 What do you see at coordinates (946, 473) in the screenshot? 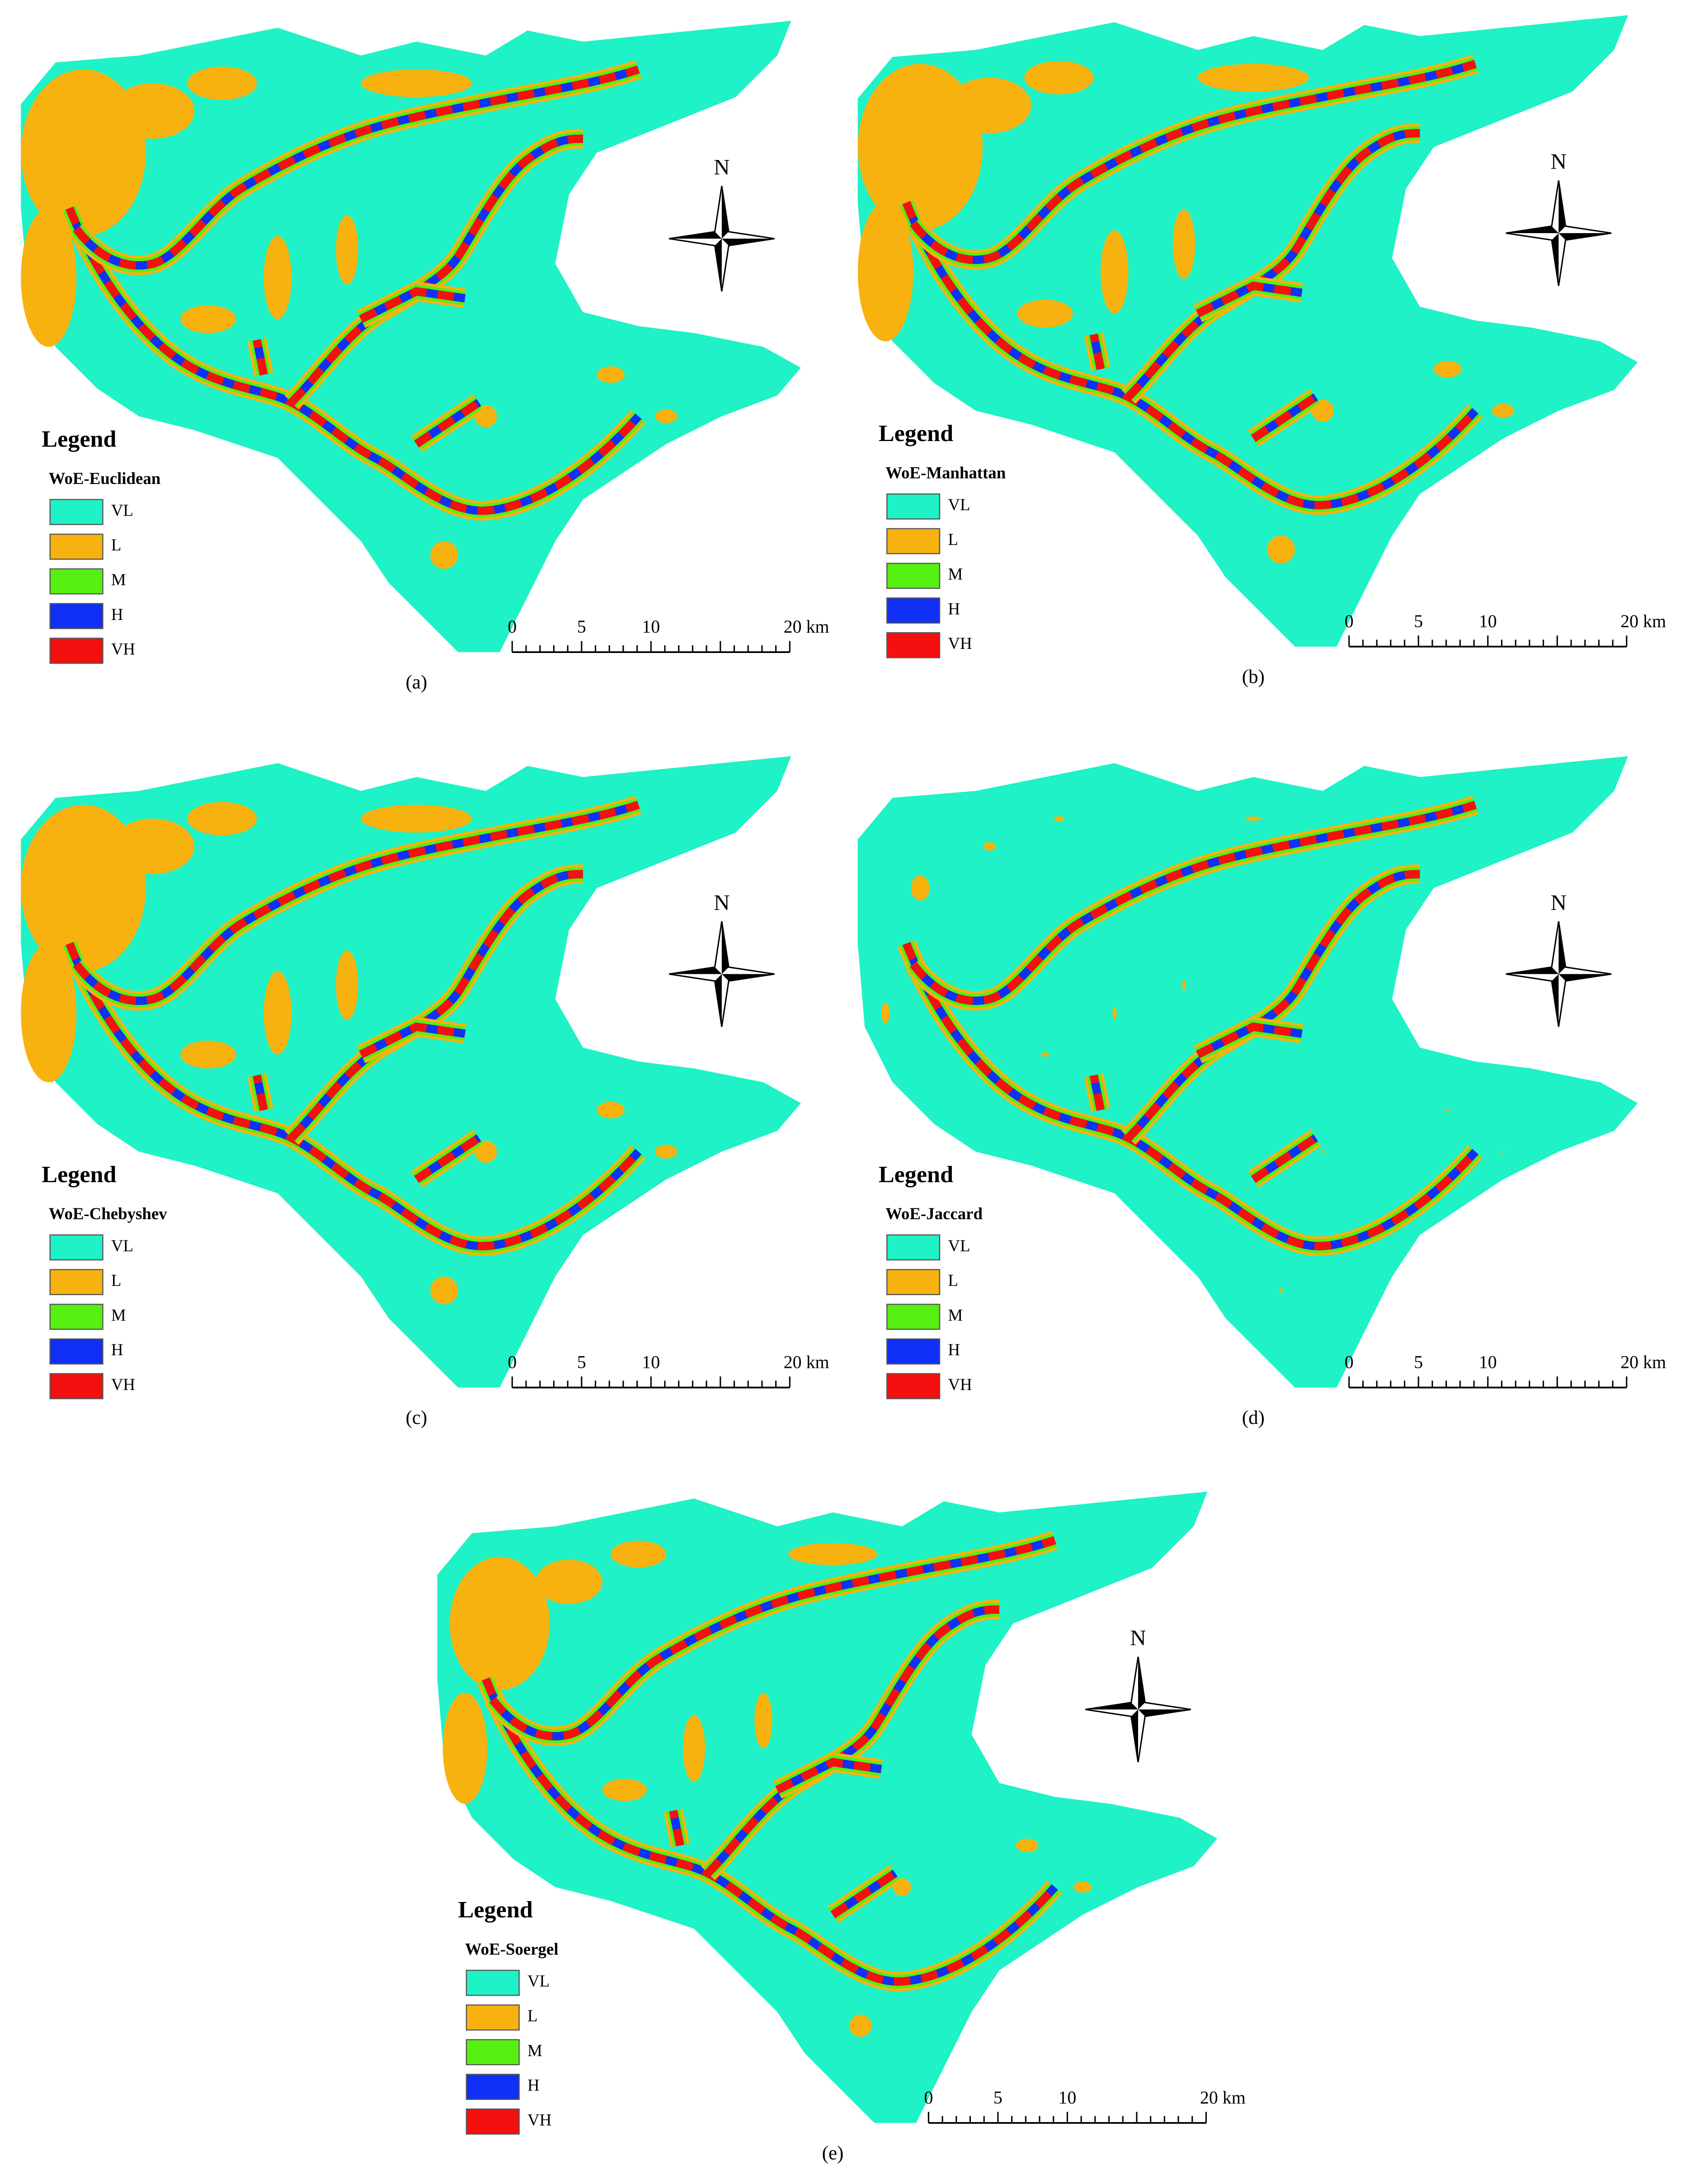
I see `legend-title: WoE-Manhattan` at bounding box center [946, 473].